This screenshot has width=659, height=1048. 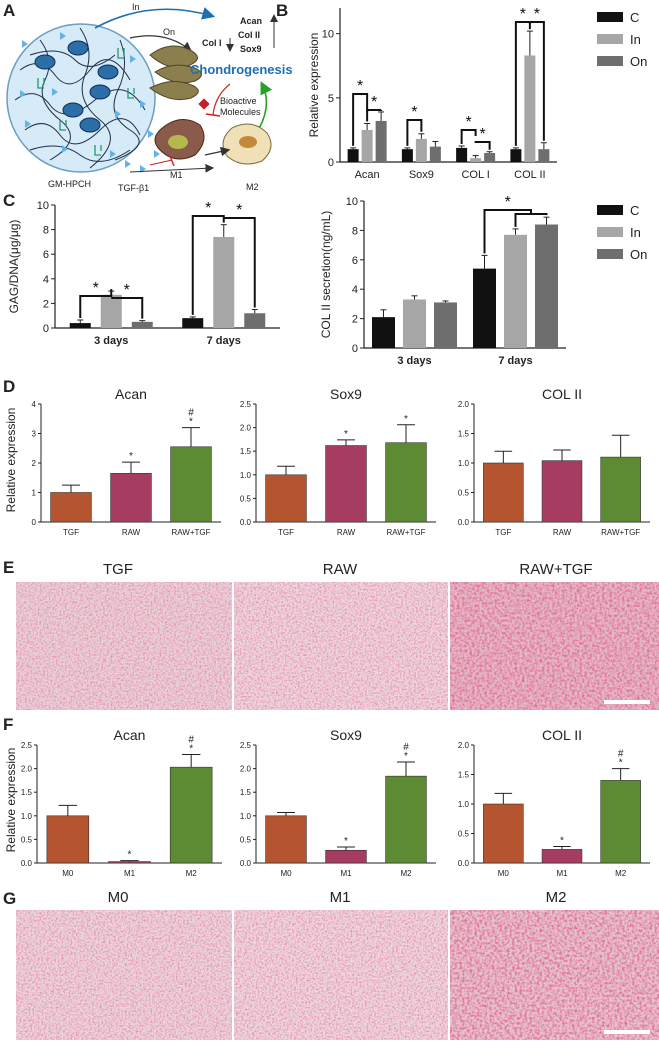 What do you see at coordinates (8, 724) in the screenshot?
I see `panel-letter-f: F` at bounding box center [8, 724].